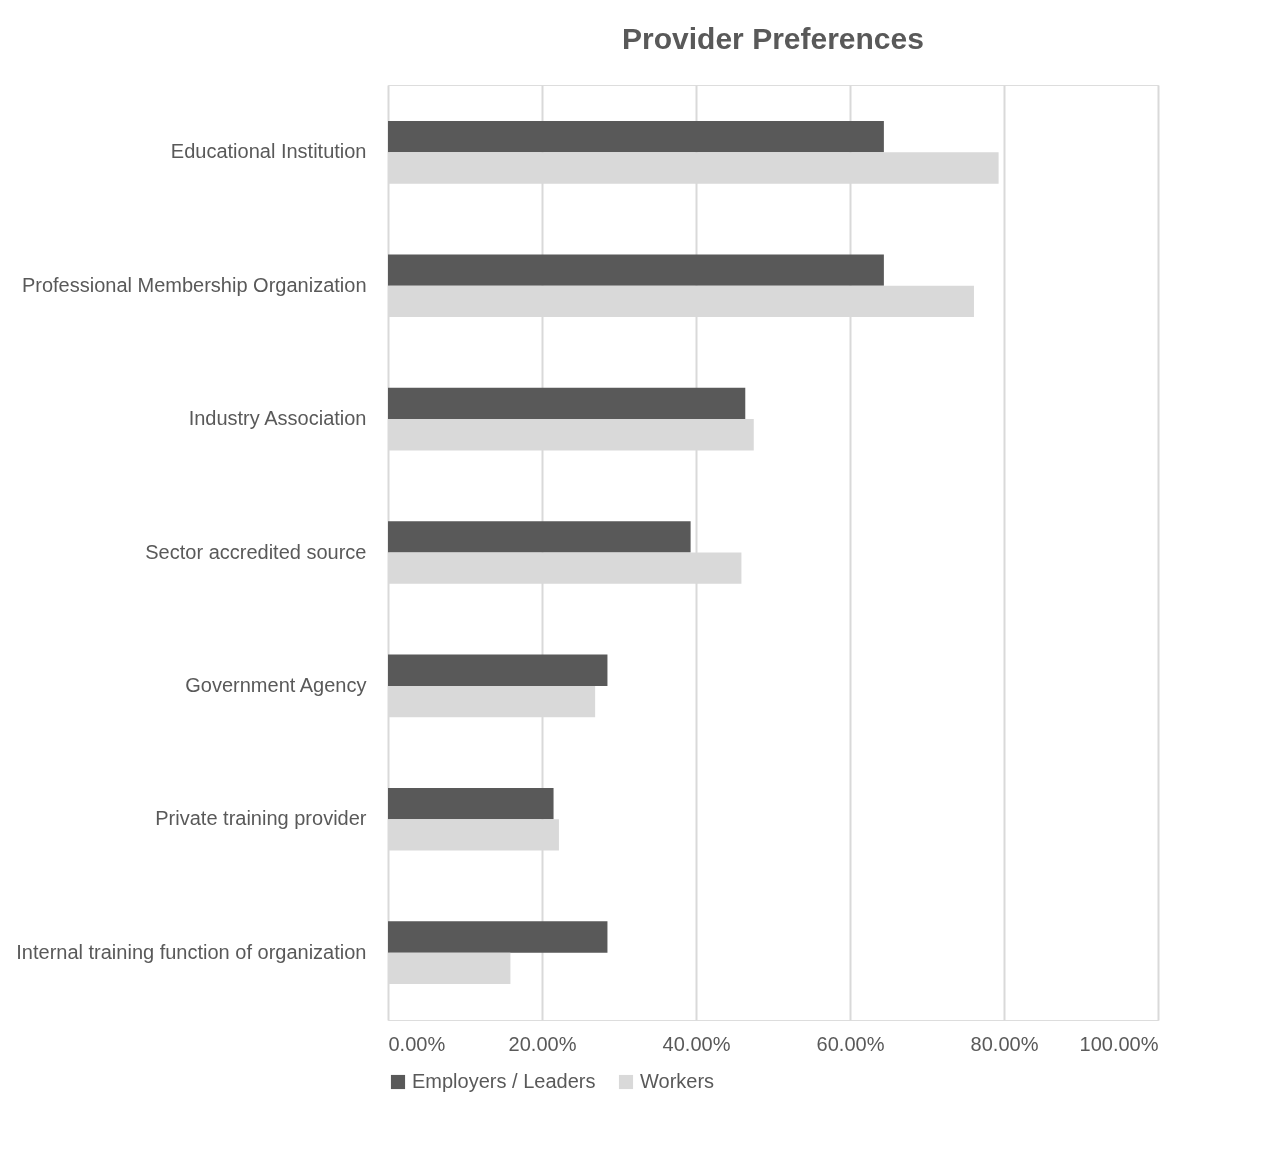 The image size is (1277, 1154). Describe the element at coordinates (1004, 1043) in the screenshot. I see `x-tick-label: 80.00%` at that location.